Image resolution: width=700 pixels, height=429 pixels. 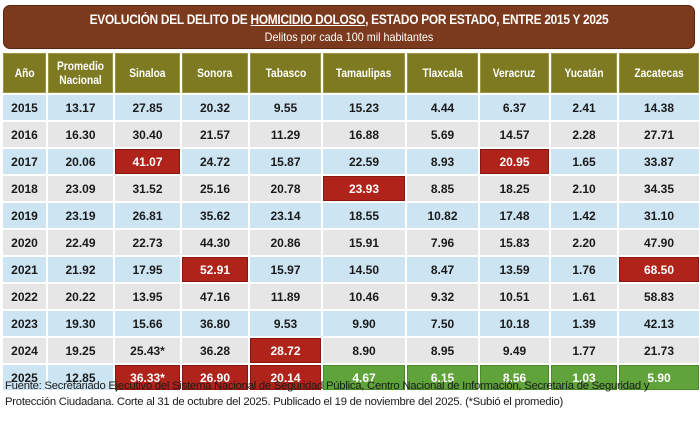 What do you see at coordinates (215, 215) in the screenshot?
I see `rate-cell: 35.62` at bounding box center [215, 215].